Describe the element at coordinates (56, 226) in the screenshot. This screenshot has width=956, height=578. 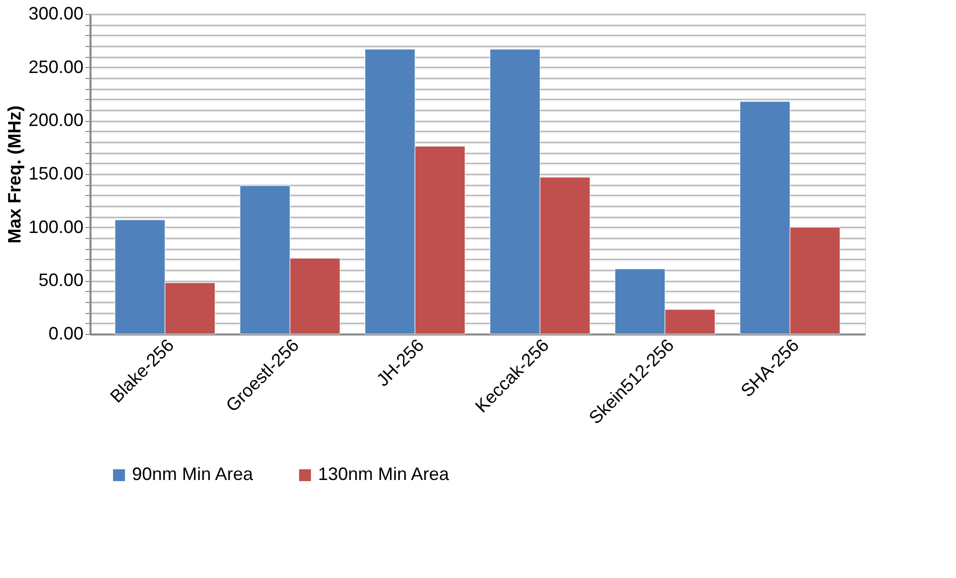
I see `y-tick-label: 100.00` at that location.